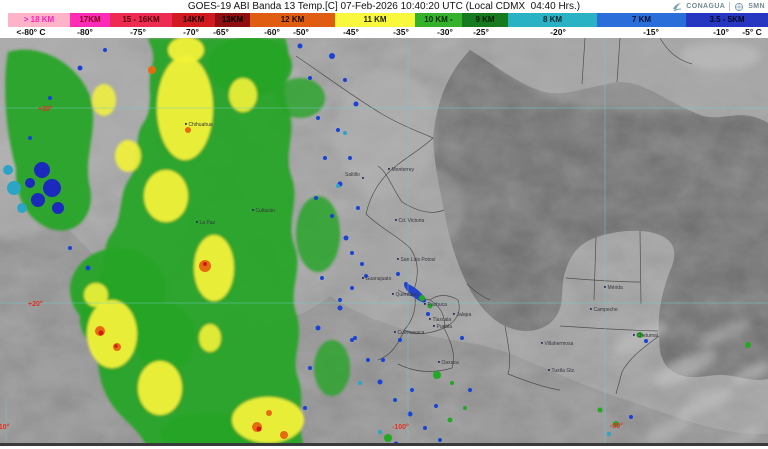 The image size is (768, 449). I want to click on scale-segment: 14KM, so click(193, 20).